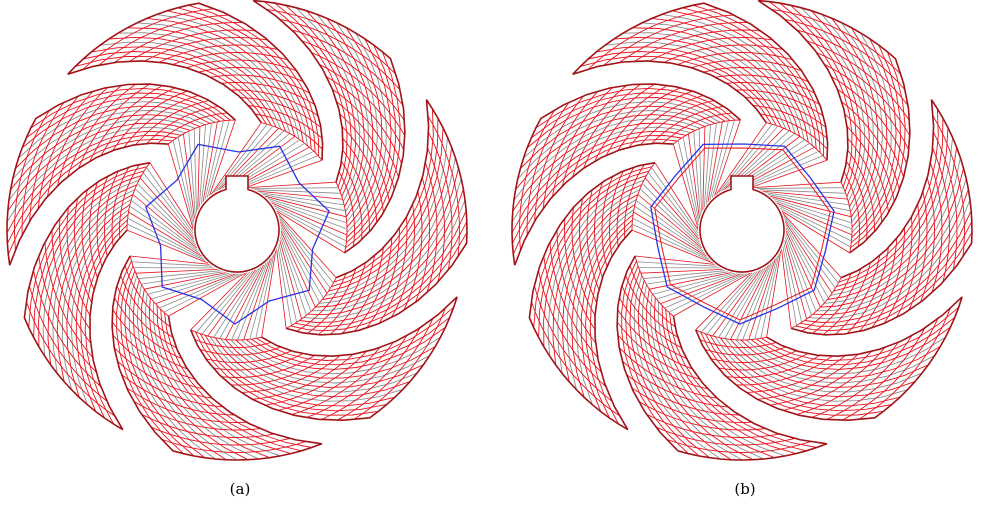 This screenshot has height=507, width=985. What do you see at coordinates (742, 234) in the screenshot?
I see `interface-boundary` at bounding box center [742, 234].